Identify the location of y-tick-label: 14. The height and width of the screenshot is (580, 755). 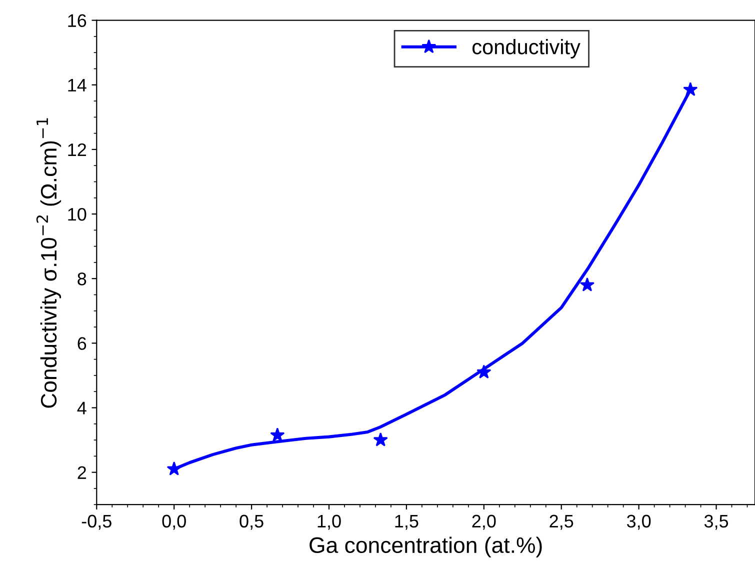
(77, 85).